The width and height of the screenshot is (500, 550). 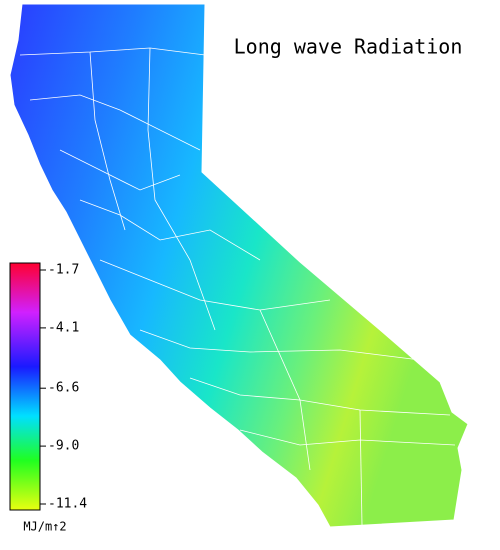 I want to click on tick-label: -11.4, so click(x=67, y=504).